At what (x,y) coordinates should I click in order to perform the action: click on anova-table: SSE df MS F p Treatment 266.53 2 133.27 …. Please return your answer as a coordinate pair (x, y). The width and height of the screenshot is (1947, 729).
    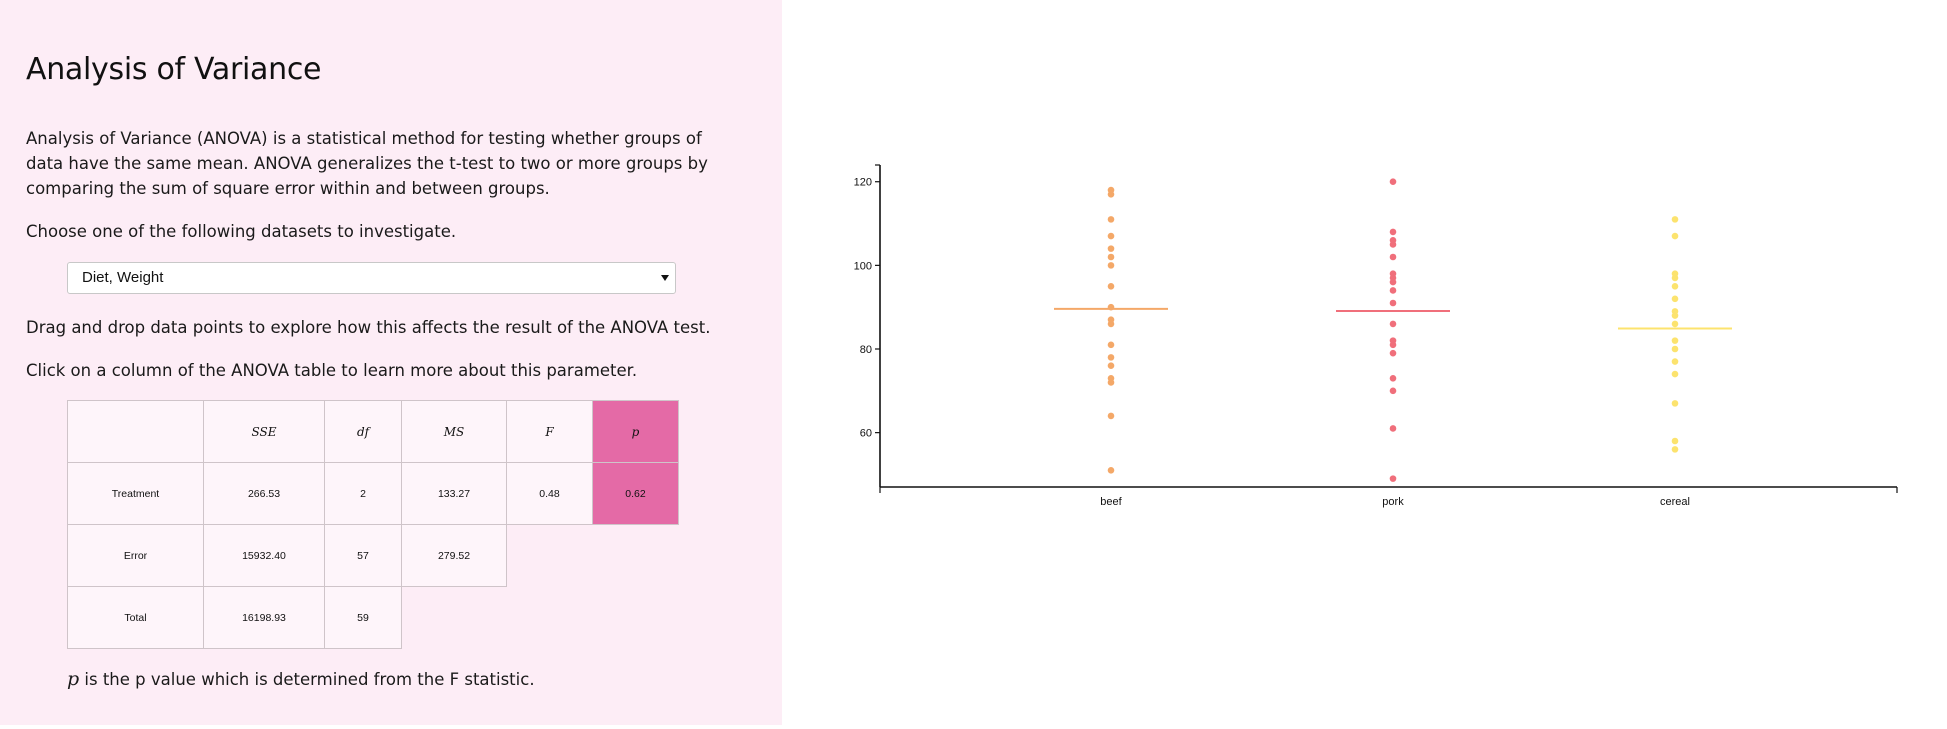
    Looking at the image, I should click on (373, 524).